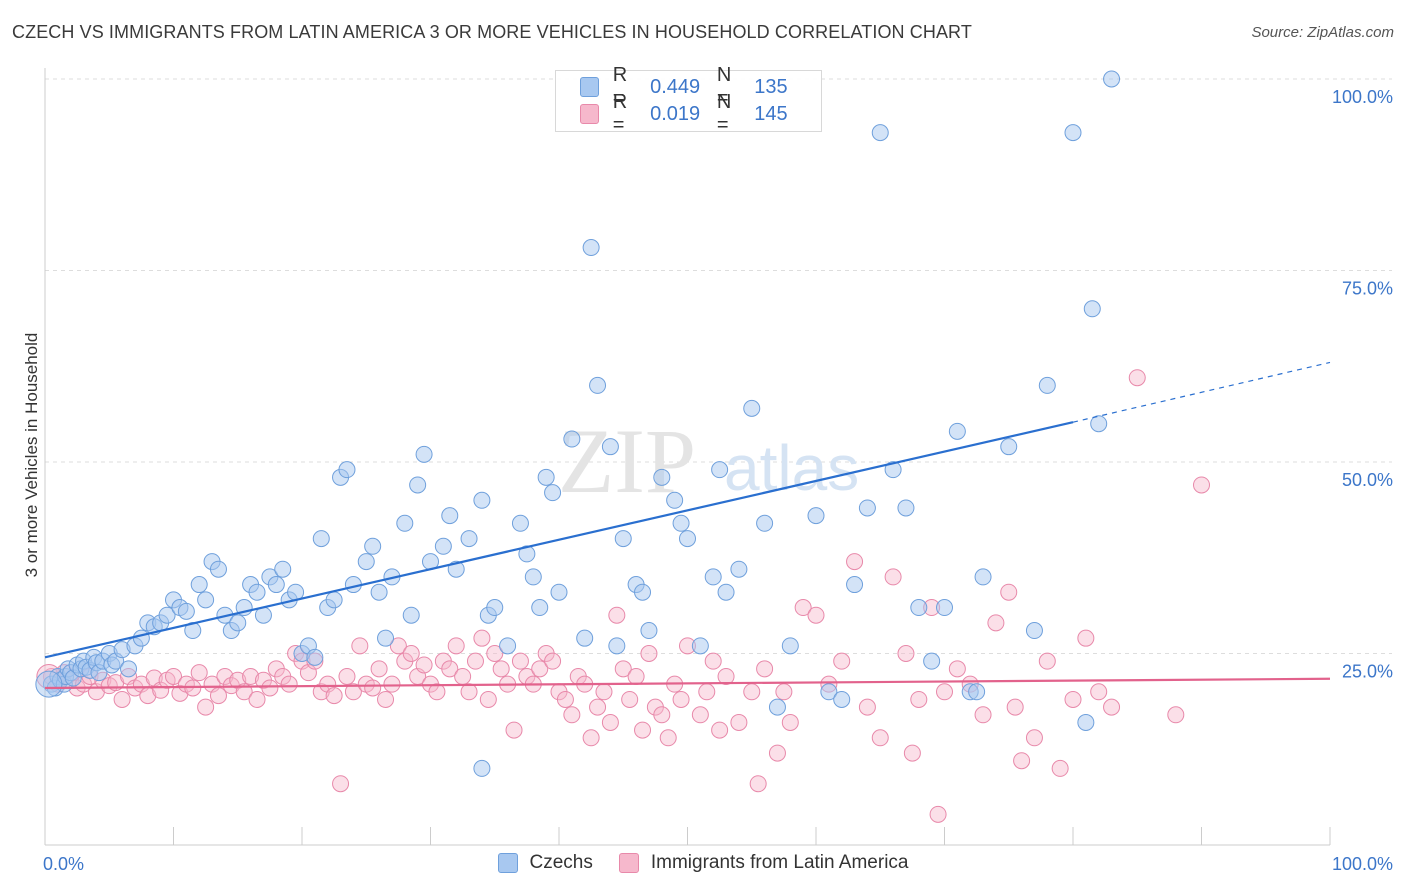  What do you see at coordinates (708, 461) in the screenshot?
I see `watermark: ZIP atlas` at bounding box center [708, 461].